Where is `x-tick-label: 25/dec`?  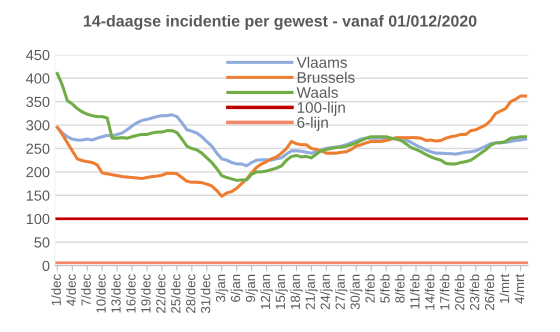 x-tick-label: 25/dec is located at coordinates (175, 293).